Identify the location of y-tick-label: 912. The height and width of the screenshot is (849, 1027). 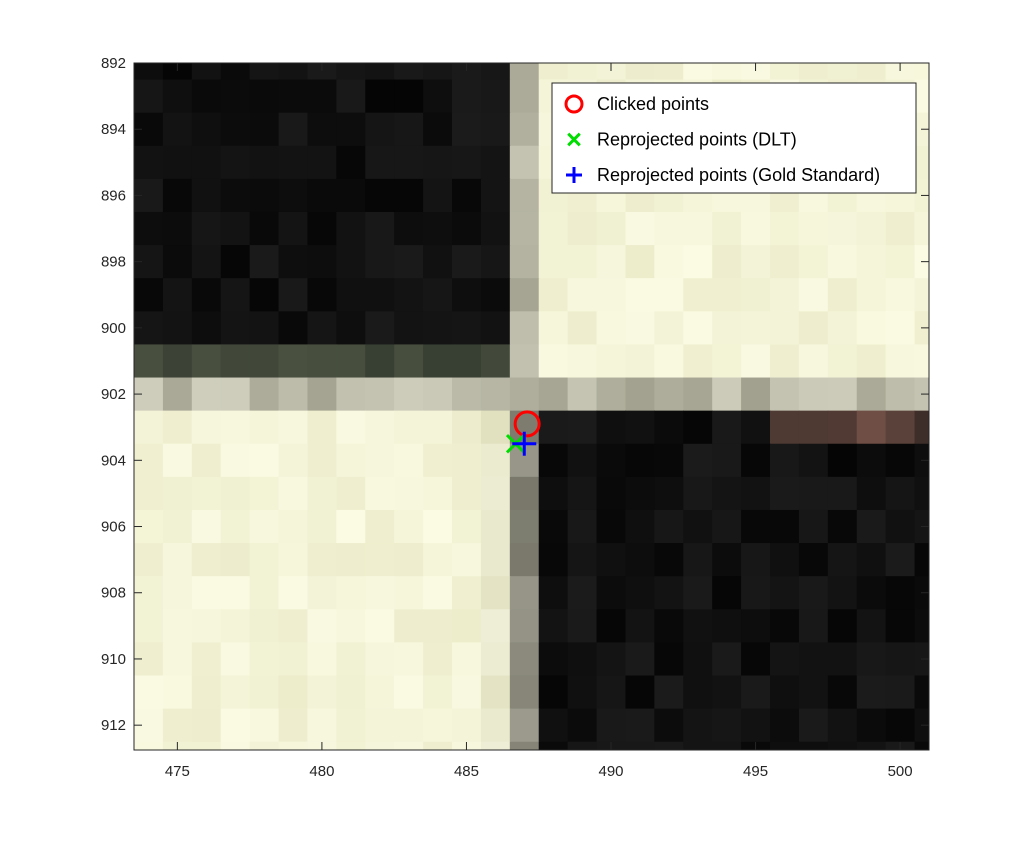
(113, 725).